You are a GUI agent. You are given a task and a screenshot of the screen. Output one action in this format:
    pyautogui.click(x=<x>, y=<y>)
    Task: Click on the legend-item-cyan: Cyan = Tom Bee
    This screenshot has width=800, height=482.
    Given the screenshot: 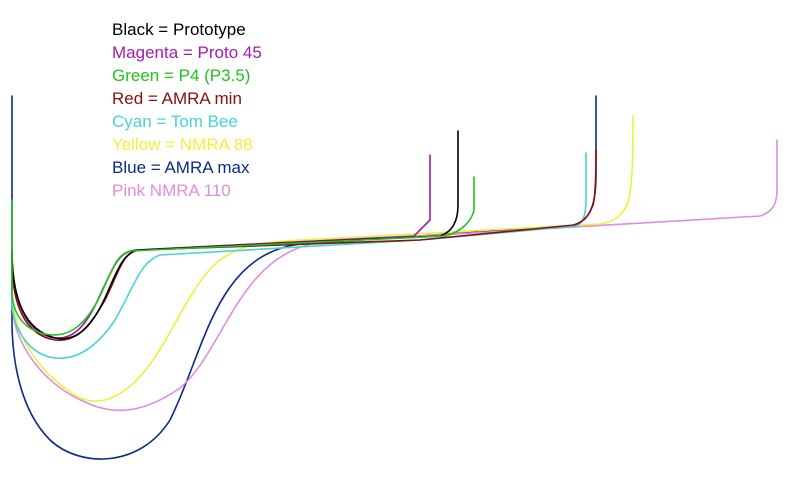 What is the action you would take?
    pyautogui.click(x=175, y=121)
    